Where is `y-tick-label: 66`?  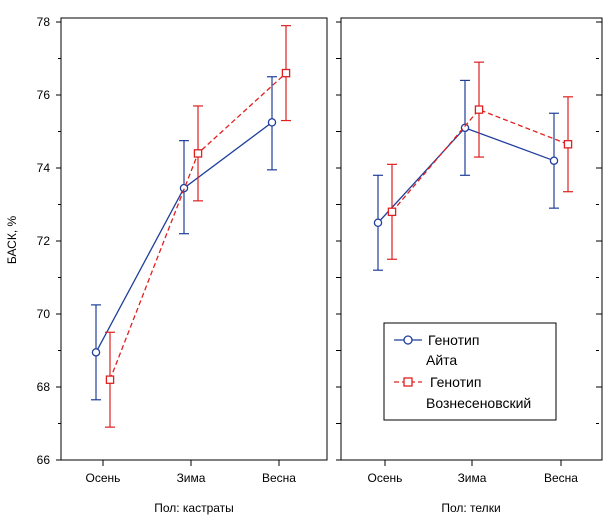 y-tick-label: 66 is located at coordinates (44, 460).